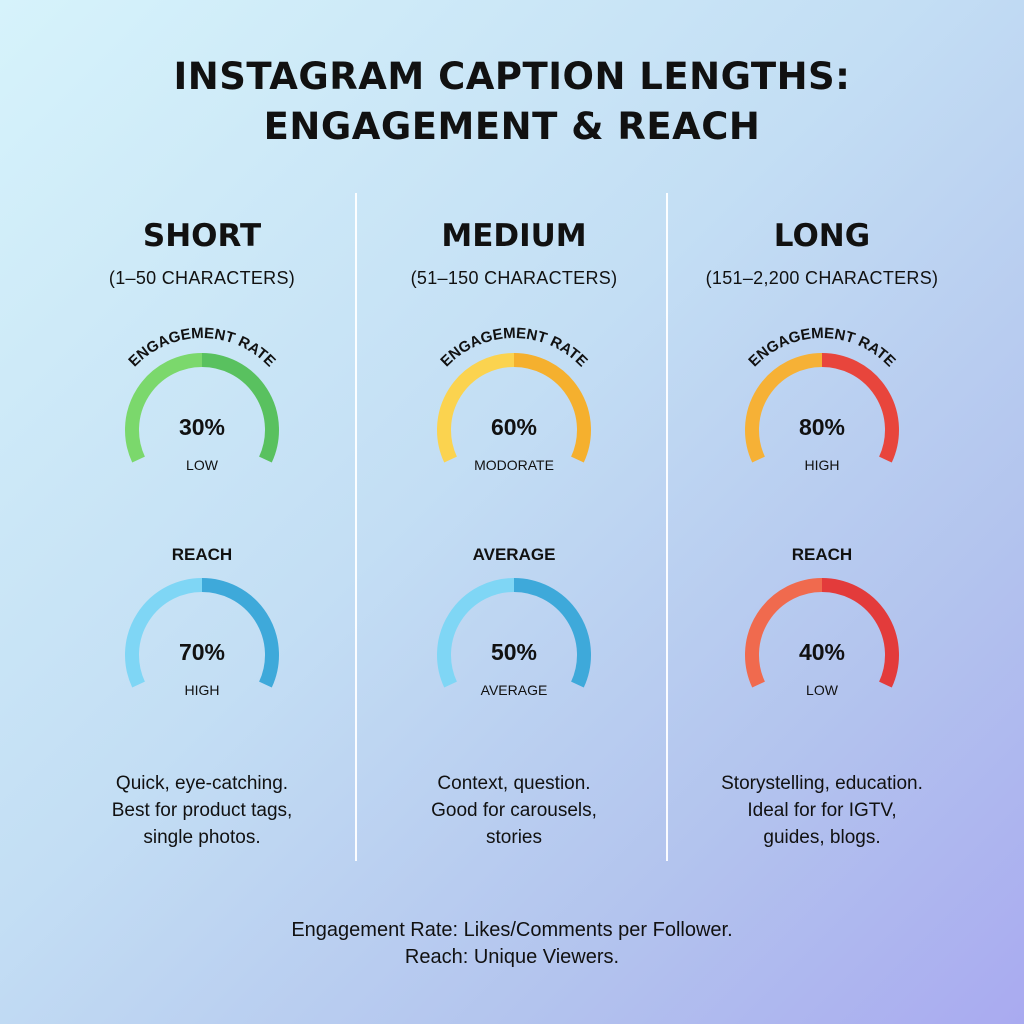 The image size is (1024, 1024). Describe the element at coordinates (514, 837) in the screenshot. I see `desc-line: stories` at that location.